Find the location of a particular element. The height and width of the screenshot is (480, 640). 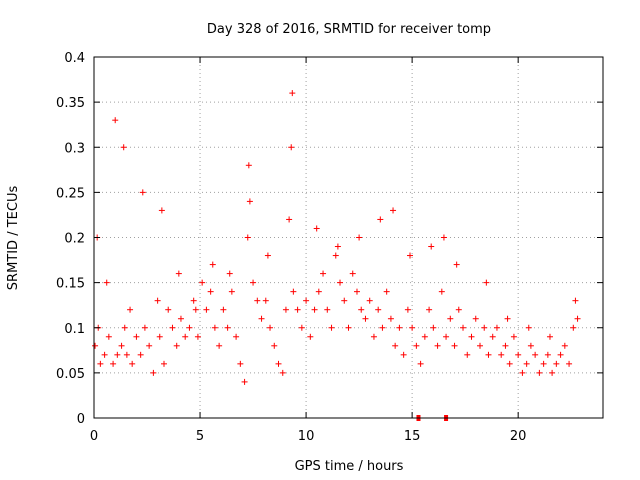

x-axis-label: GPS time / hours is located at coordinates (349, 466).